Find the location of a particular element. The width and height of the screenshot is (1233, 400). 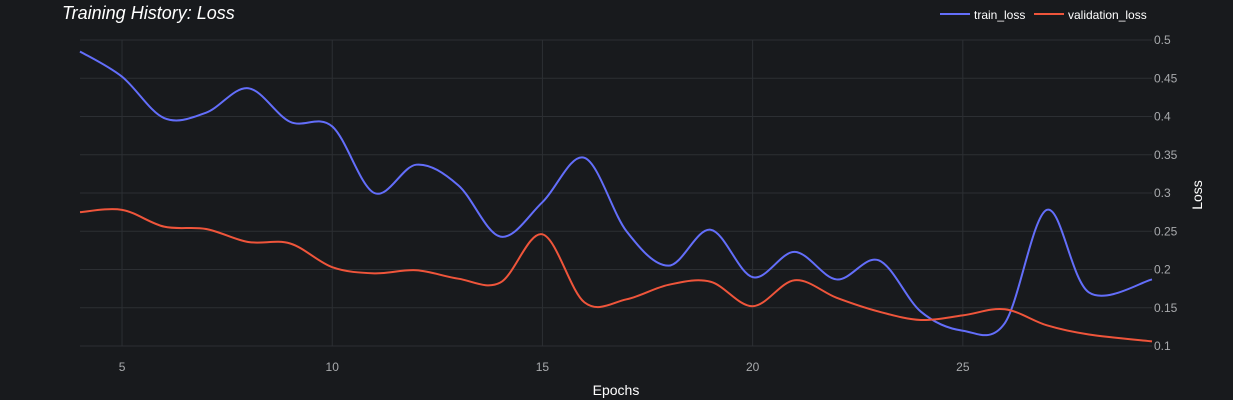

legend-item-validation-loss: validation_loss is located at coordinates (1090, 15).